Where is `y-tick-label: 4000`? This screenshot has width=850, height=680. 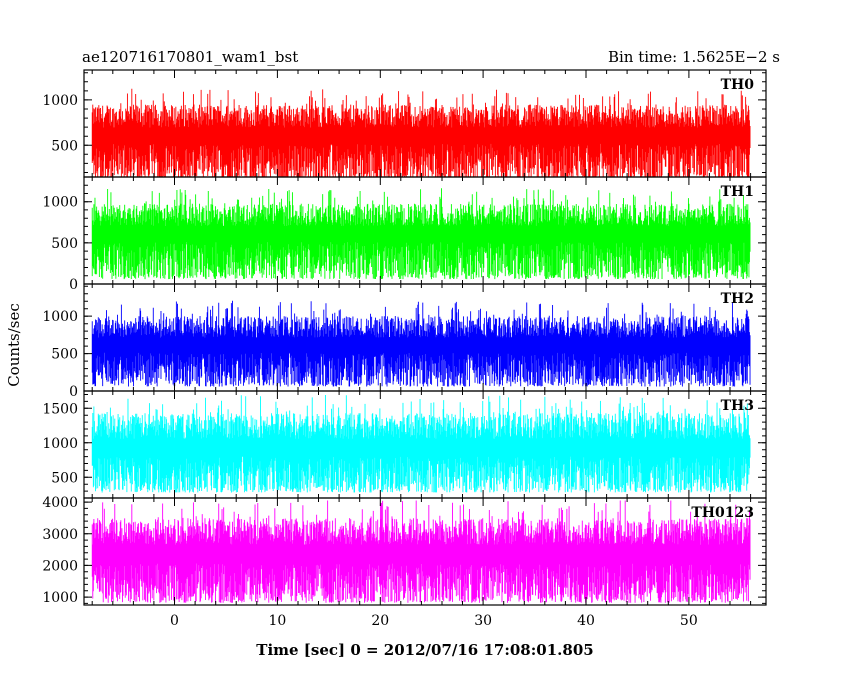
y-tick-label: 4000 is located at coordinates (60, 503).